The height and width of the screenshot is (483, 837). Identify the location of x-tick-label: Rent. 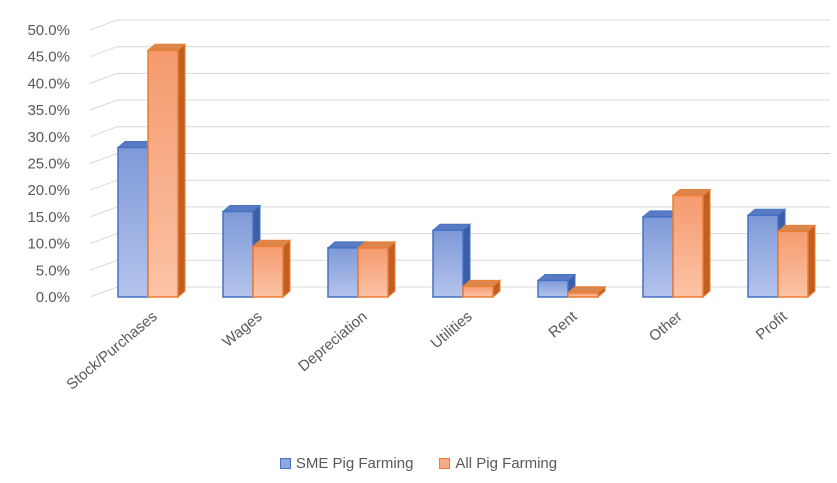
(563, 325).